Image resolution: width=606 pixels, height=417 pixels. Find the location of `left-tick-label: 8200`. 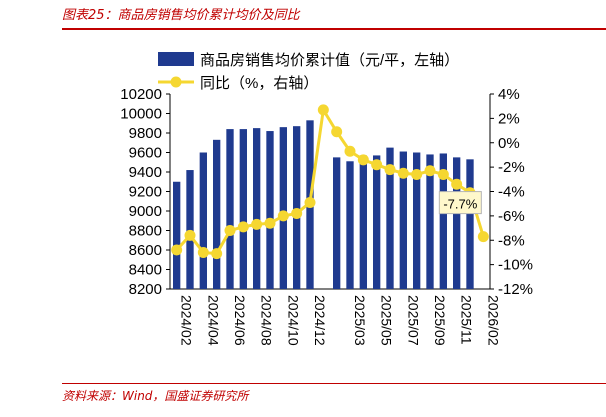

left-tick-label: 8200 is located at coordinates (145, 289).